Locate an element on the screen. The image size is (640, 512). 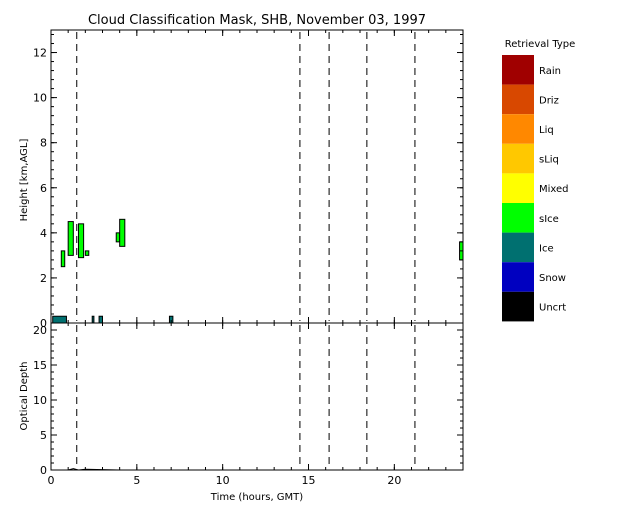
legend-label-sliq: sLiq is located at coordinates (549, 160).